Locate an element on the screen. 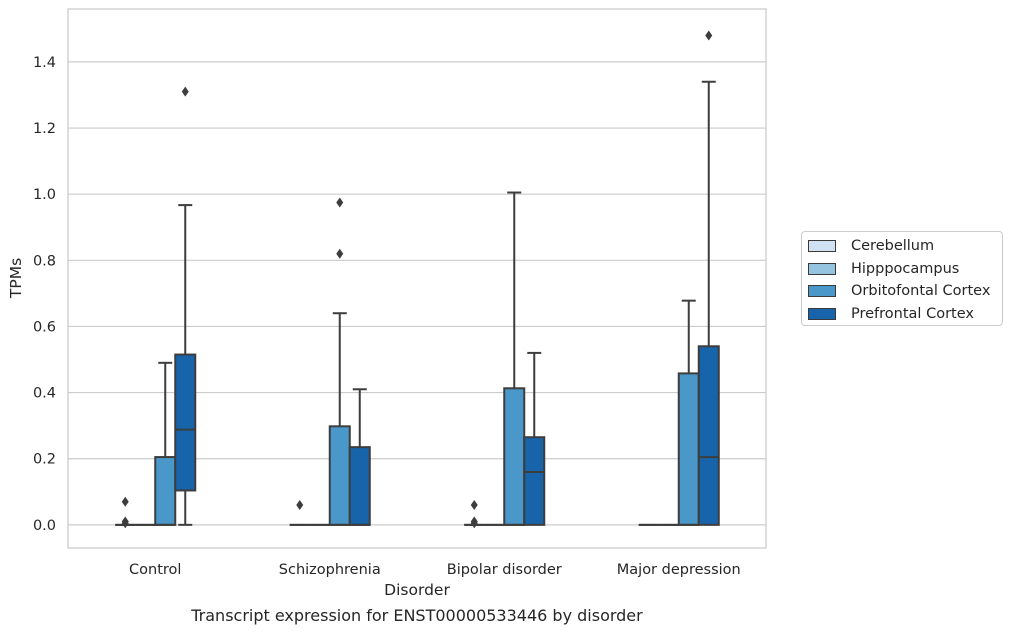 The width and height of the screenshot is (1014, 634). legend-label: Orbitofontal Cortex is located at coordinates (921, 291).